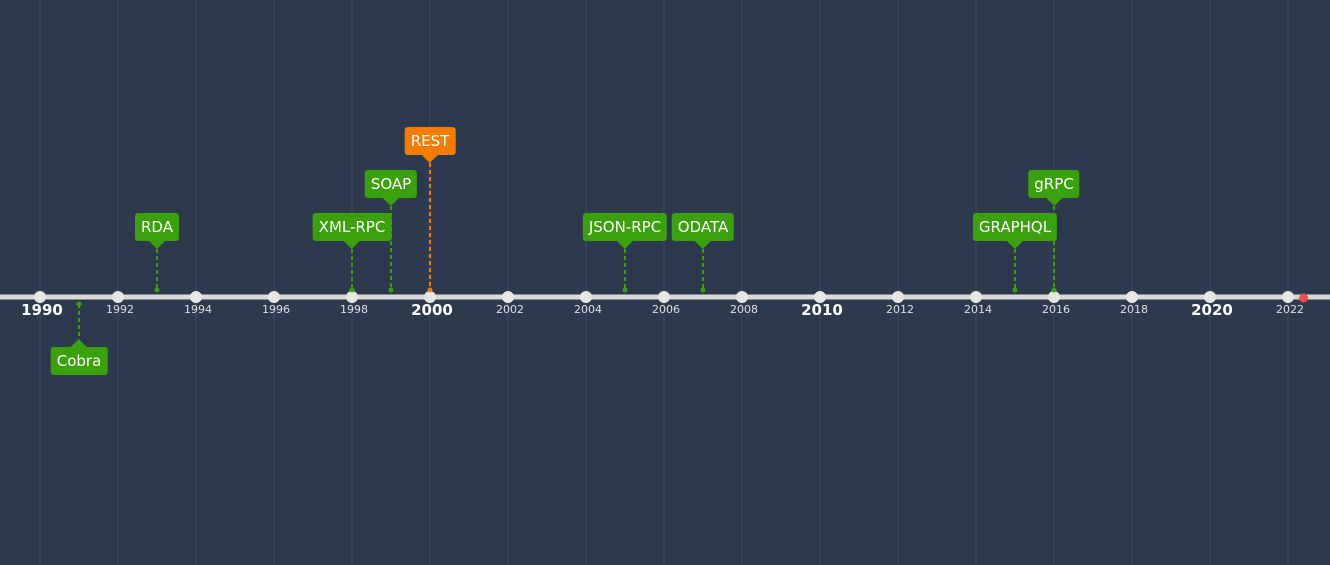  I want to click on event-label-rda: RDA, so click(157, 231).